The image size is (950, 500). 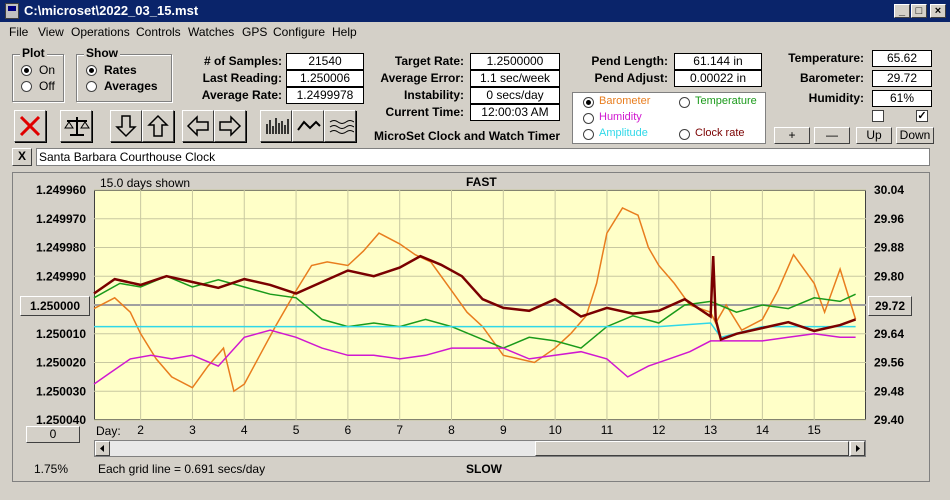 What do you see at coordinates (242, 78) in the screenshot?
I see `last-reading-label: Last Reading:` at bounding box center [242, 78].